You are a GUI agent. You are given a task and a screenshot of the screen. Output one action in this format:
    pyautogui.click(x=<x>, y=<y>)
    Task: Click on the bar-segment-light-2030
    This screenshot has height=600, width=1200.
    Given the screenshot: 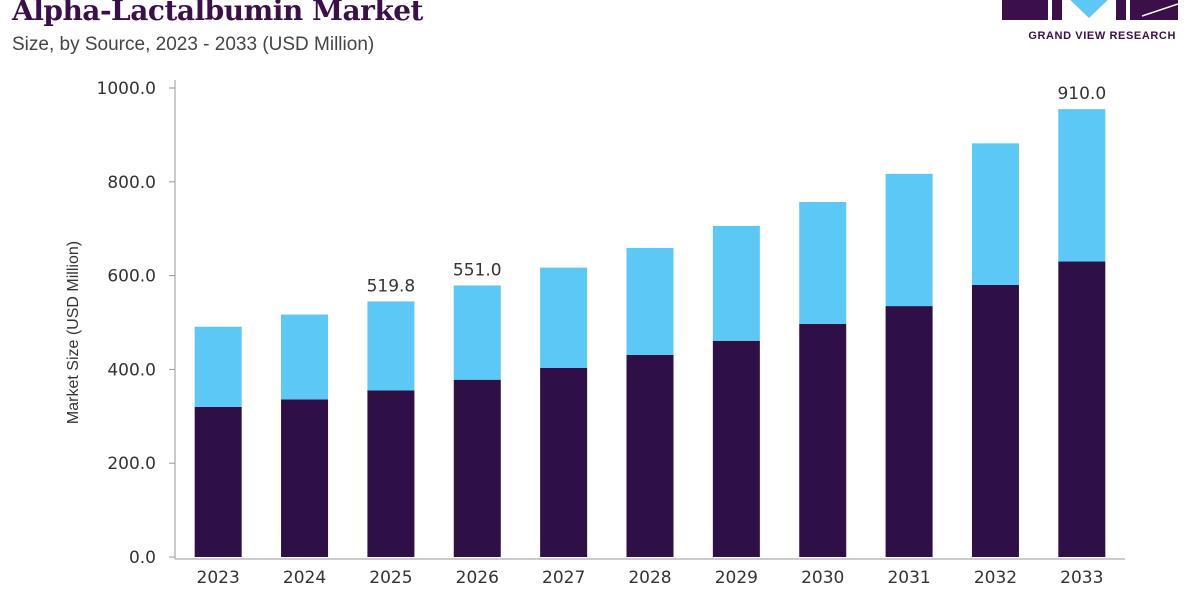 What is the action you would take?
    pyautogui.click(x=823, y=262)
    